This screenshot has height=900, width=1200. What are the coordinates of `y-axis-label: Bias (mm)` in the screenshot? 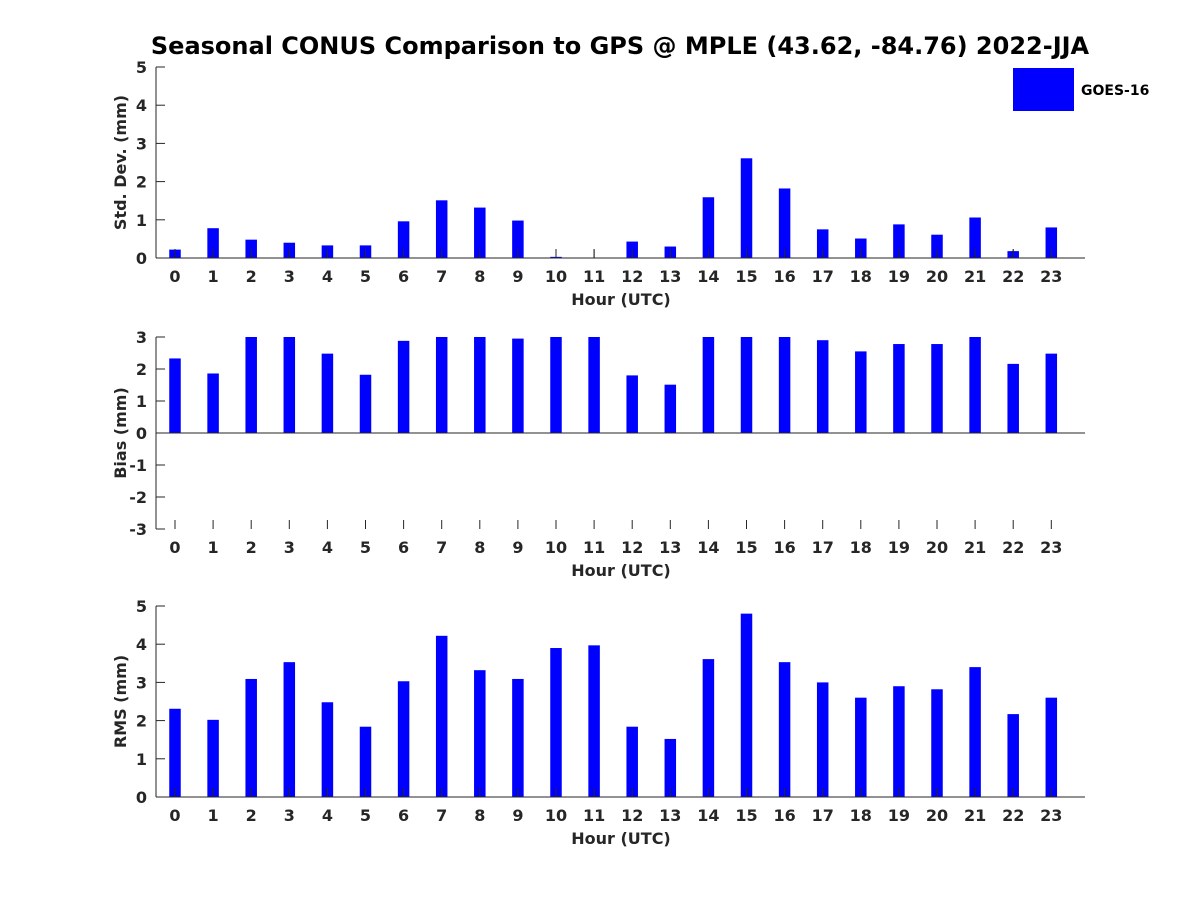 It's located at (120, 433).